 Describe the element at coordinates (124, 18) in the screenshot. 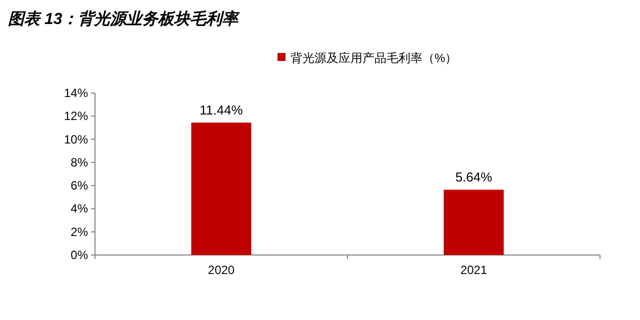

I see `chart-title: 图表 13：背光源业务板块毛利率` at that location.